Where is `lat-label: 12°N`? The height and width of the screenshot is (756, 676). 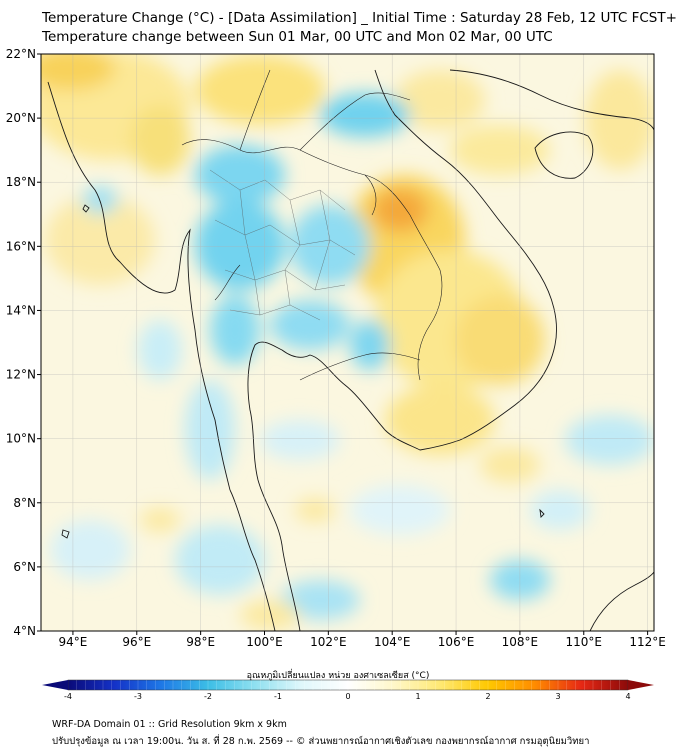 lat-label: 12°N is located at coordinates (21, 375).